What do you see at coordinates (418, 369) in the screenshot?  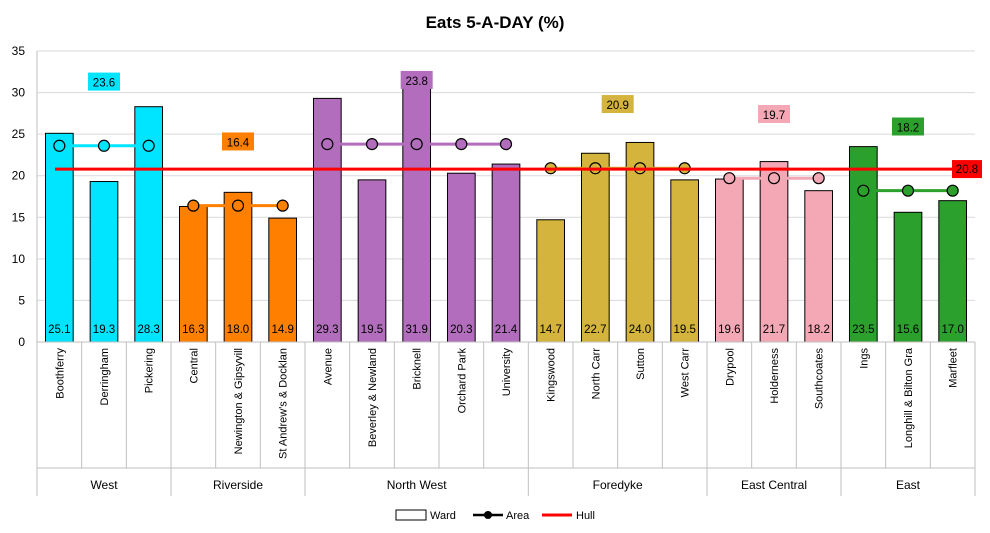 I see `x-category-label: Bricknell` at bounding box center [418, 369].